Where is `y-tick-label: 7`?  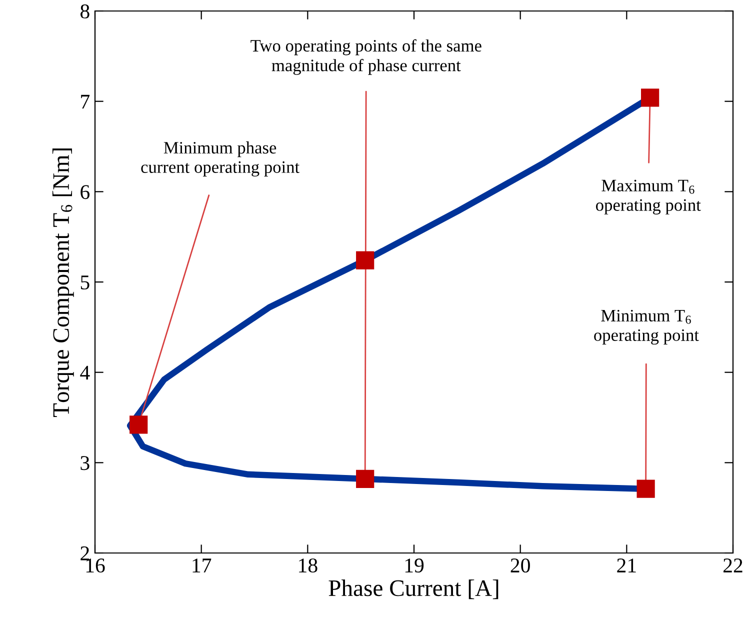 y-tick-label: 7 is located at coordinates (85, 101).